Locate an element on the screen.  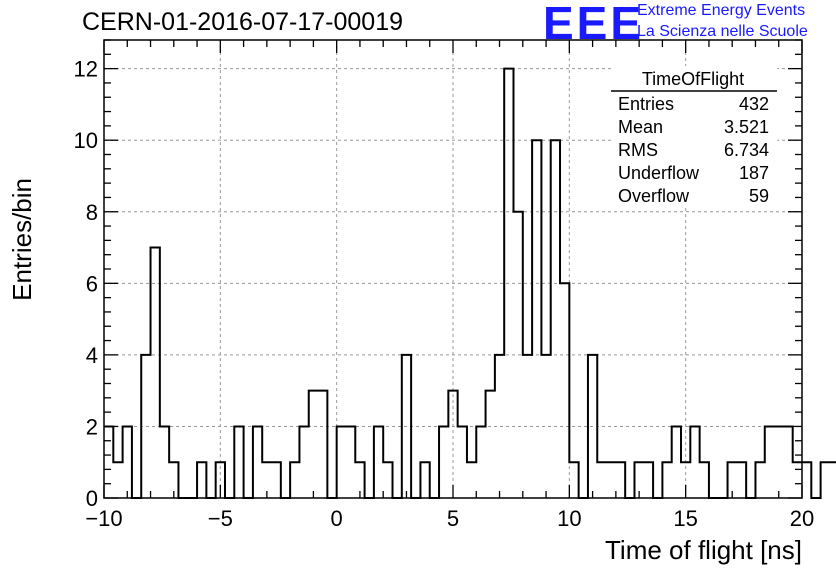
logo-subtitle-line1: Extreme Energy Events is located at coordinates (721, 10).